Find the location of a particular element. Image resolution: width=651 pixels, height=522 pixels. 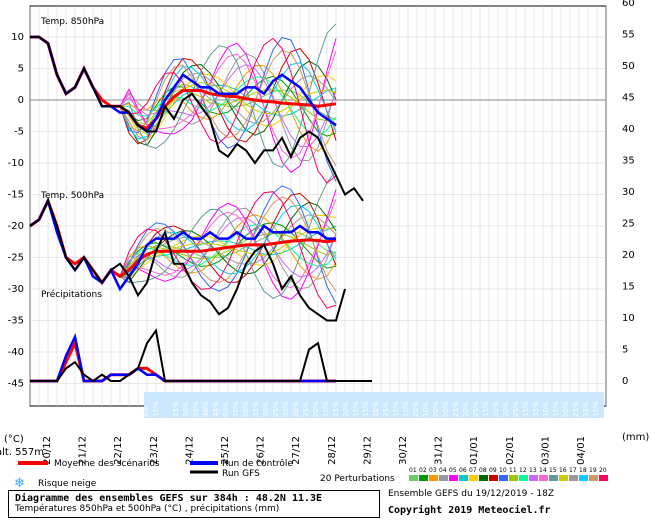

snow-risk-band is located at coordinates (374, 405).